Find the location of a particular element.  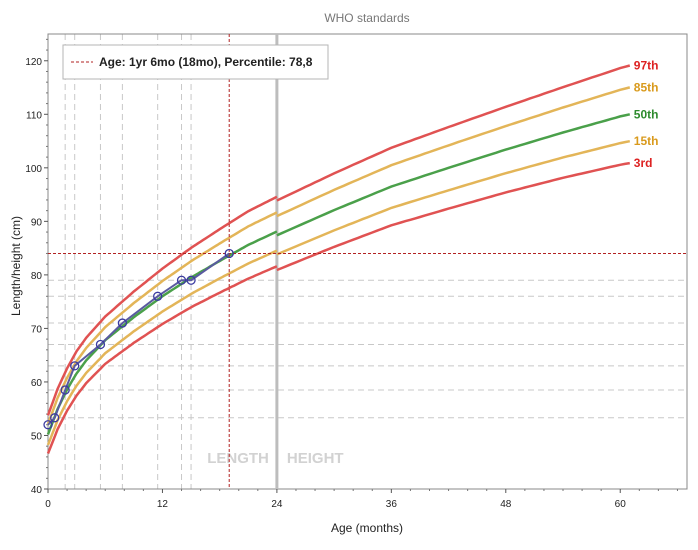

y-tick-label: 40 is located at coordinates (37, 490).